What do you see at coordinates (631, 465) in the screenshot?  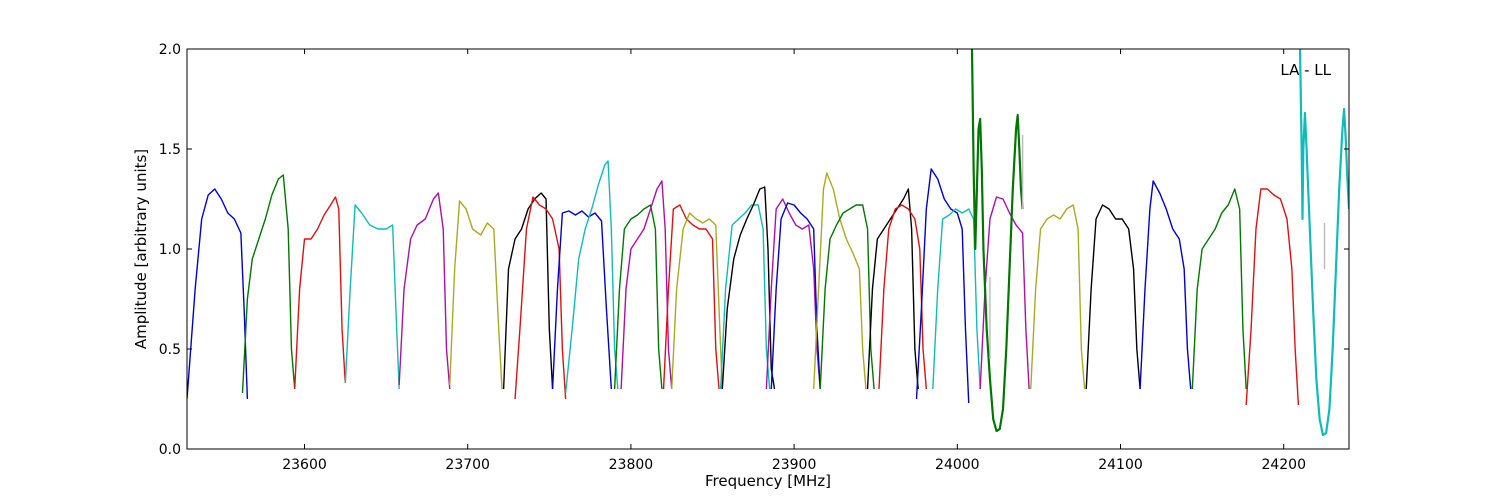 I see `x-tick-label: 23800` at bounding box center [631, 465].